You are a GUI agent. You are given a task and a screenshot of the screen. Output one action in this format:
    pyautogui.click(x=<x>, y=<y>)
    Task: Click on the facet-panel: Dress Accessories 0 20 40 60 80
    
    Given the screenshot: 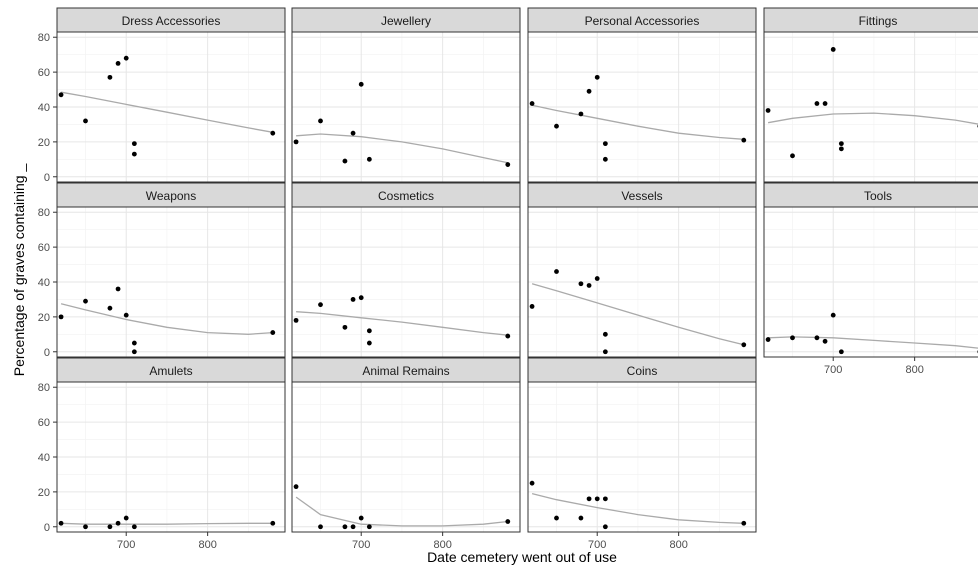 What is the action you would take?
    pyautogui.click(x=162, y=95)
    